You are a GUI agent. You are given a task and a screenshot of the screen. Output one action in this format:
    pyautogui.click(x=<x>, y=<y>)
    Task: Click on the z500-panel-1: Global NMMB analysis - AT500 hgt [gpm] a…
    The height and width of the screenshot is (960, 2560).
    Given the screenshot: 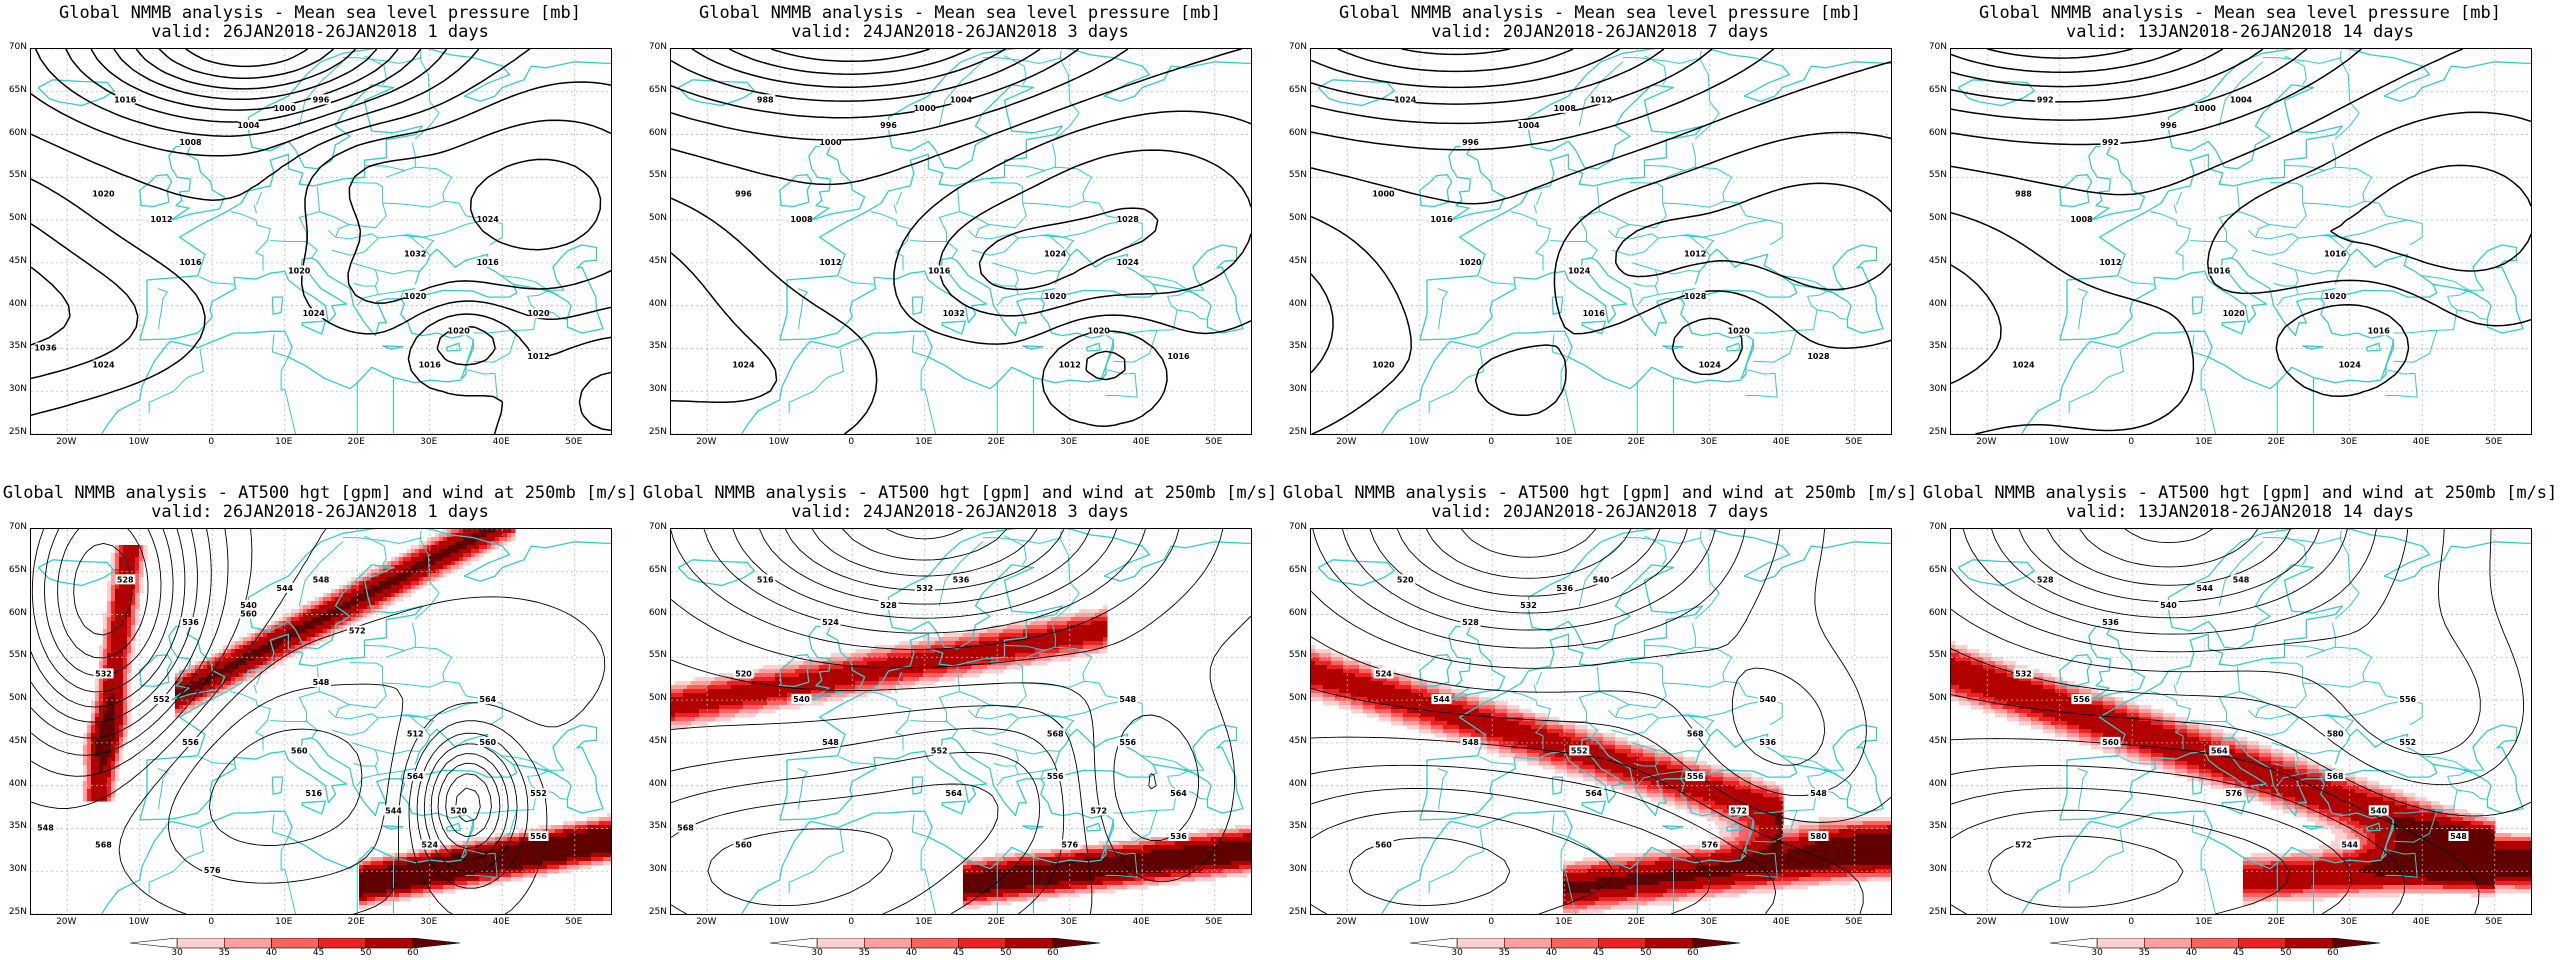 What is the action you would take?
    pyautogui.click(x=320, y=720)
    